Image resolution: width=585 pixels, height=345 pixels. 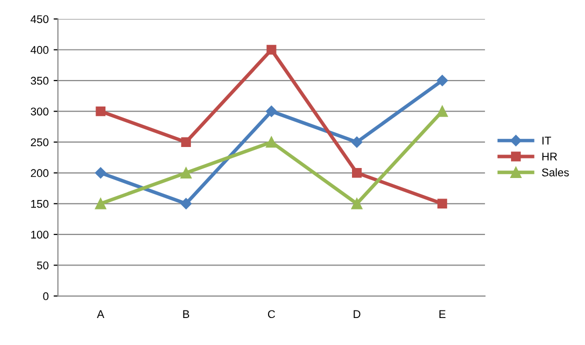 What do you see at coordinates (39, 173) in the screenshot?
I see `y-tick-label: 200` at bounding box center [39, 173].